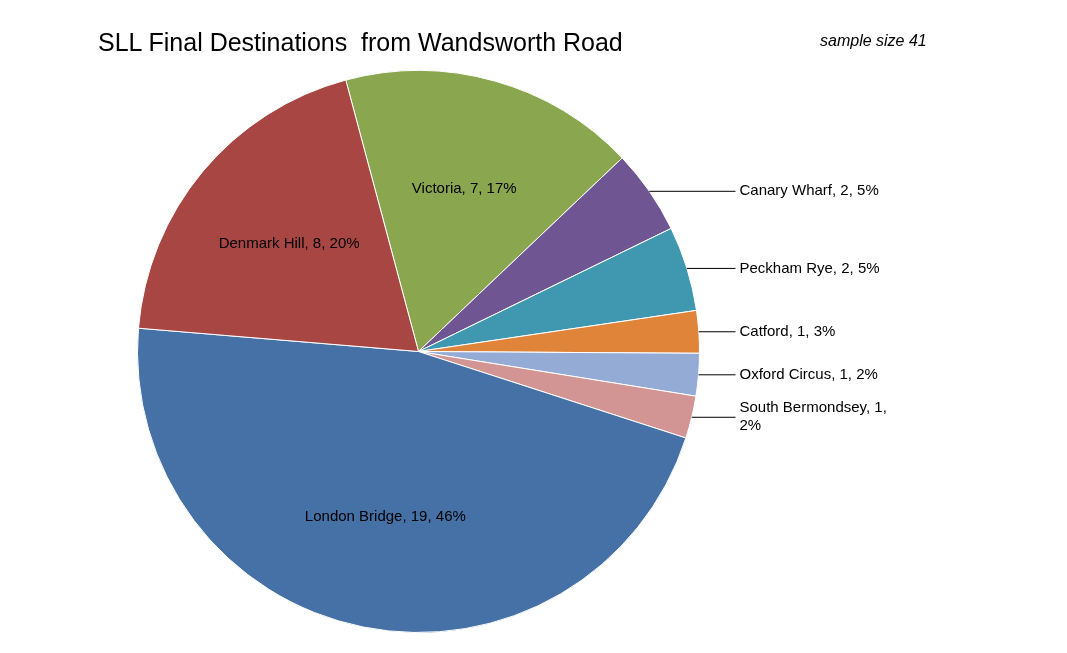 The height and width of the screenshot is (653, 1067). I want to click on slice-label: Canary Wharf, 2, 5%, so click(809, 190).